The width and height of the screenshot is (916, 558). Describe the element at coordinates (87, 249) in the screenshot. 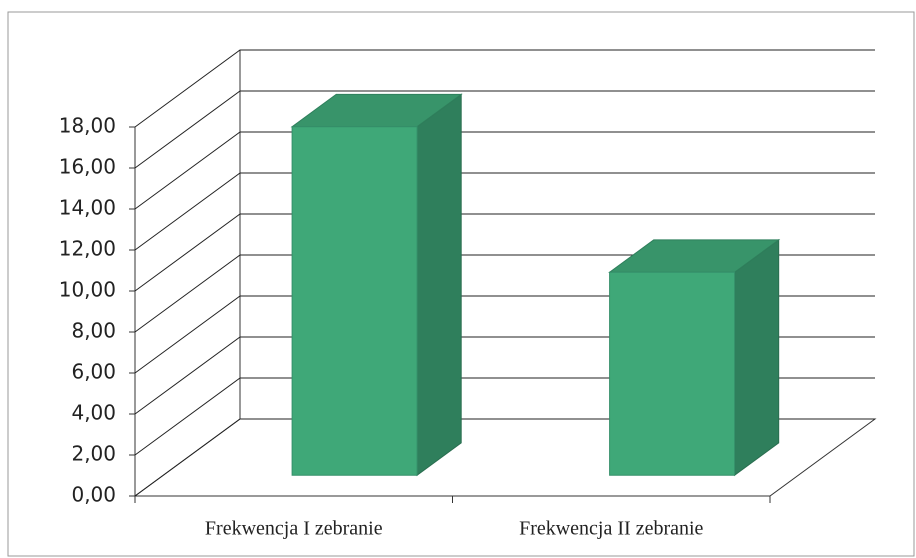

I see `y-tick-label: 12,00` at that location.